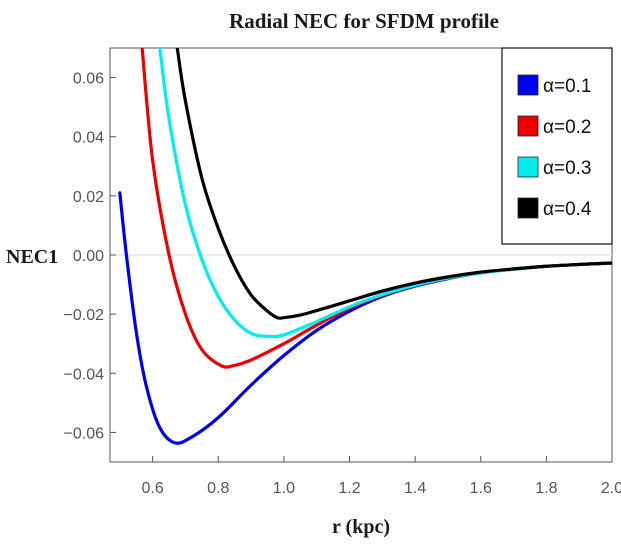  What do you see at coordinates (481, 488) in the screenshot?
I see `x-tick-label: 1.6` at bounding box center [481, 488].